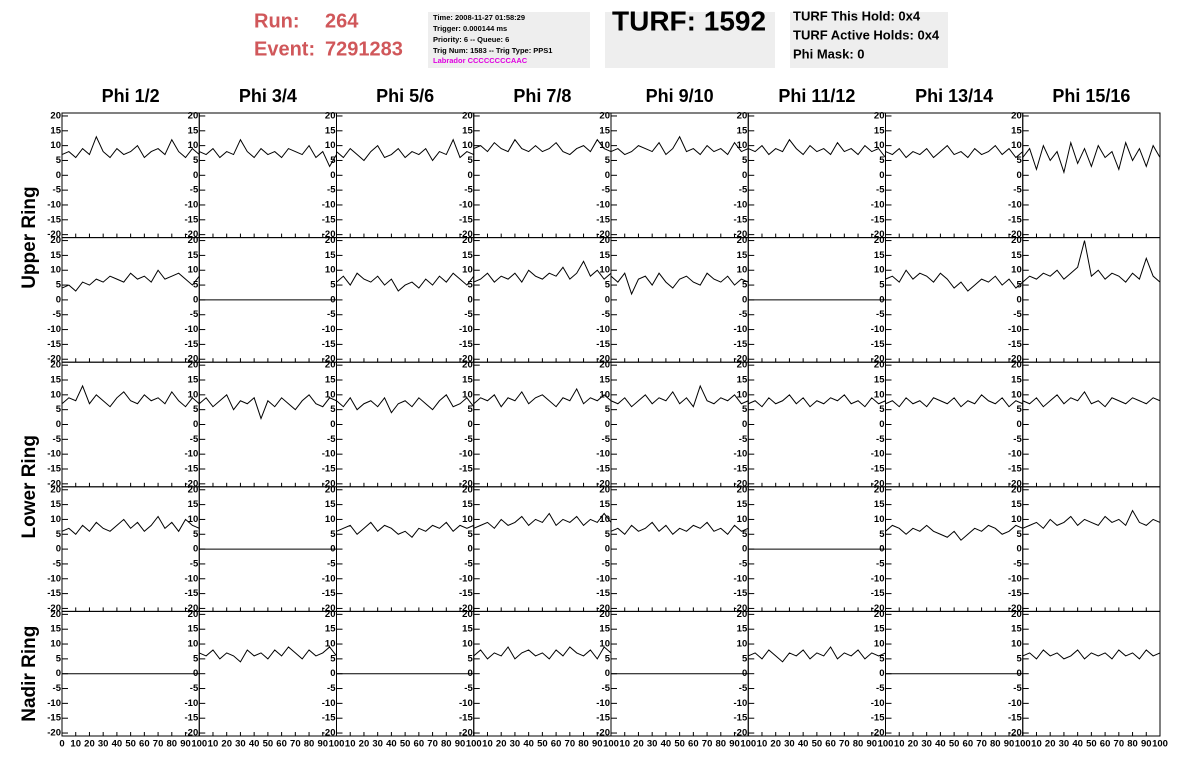 The width and height of the screenshot is (1196, 772). I want to click on turf-info-line: TURF This Hold: 0x4, so click(857, 15).